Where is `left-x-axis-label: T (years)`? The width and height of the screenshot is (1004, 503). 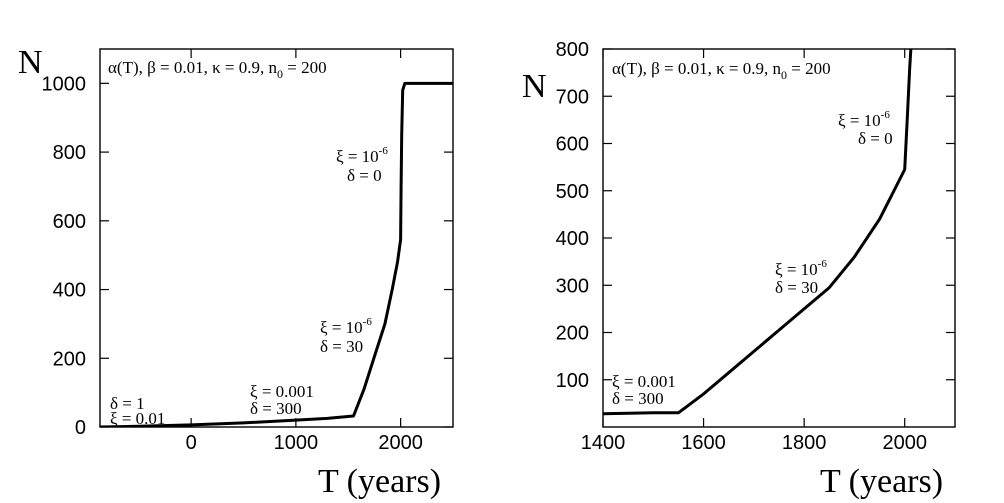
left-x-axis-label: T (years) is located at coordinates (379, 481).